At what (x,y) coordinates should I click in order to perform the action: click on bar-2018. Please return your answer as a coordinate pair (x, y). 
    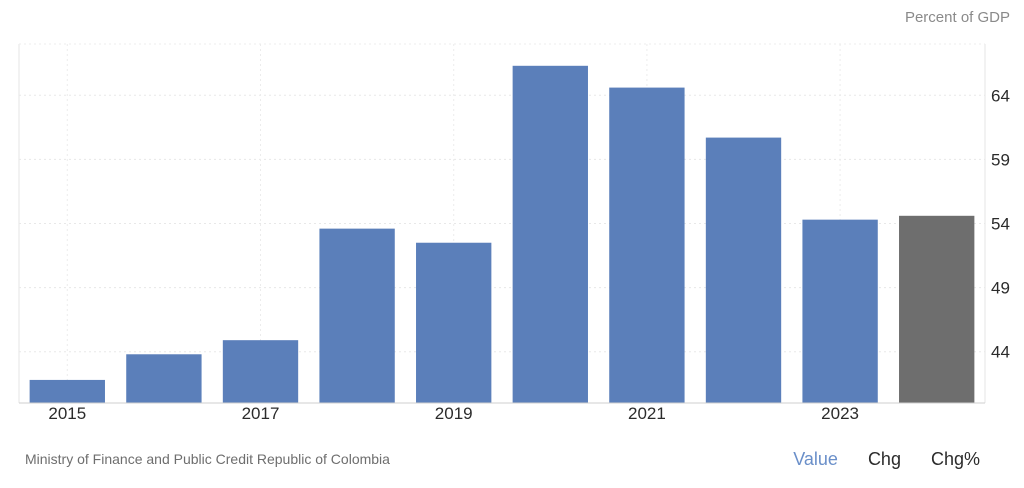
    Looking at the image, I should click on (357, 315).